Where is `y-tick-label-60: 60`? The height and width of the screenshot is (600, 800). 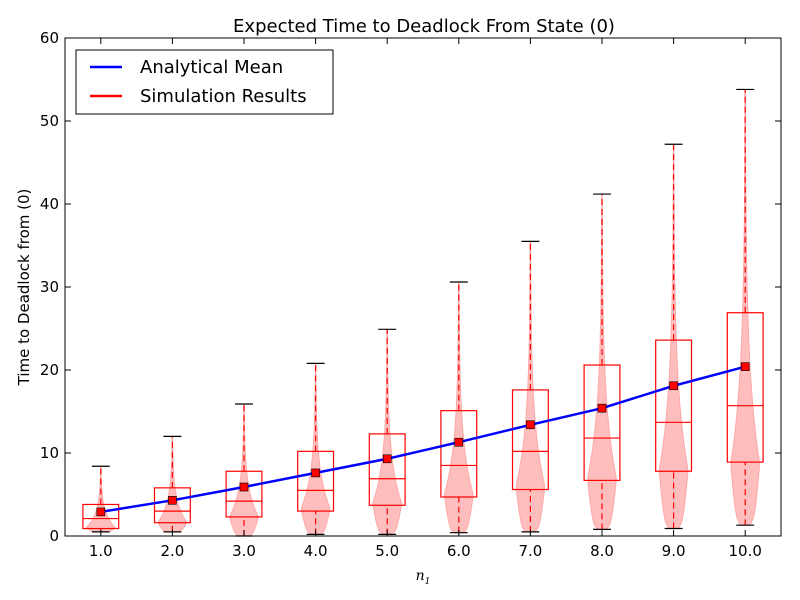
y-tick-label-60: 60 is located at coordinates (49, 38).